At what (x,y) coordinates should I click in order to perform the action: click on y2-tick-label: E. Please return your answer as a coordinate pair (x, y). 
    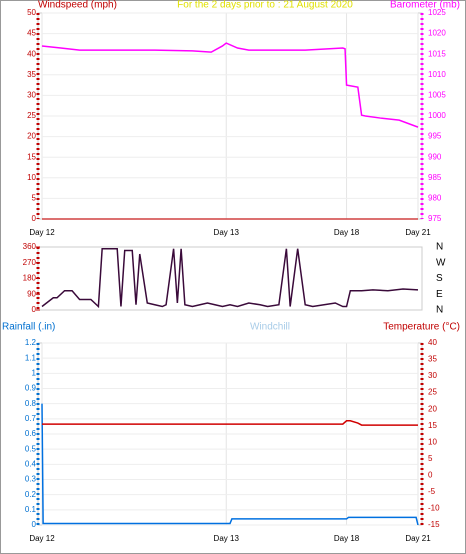
    Looking at the image, I should click on (439, 294).